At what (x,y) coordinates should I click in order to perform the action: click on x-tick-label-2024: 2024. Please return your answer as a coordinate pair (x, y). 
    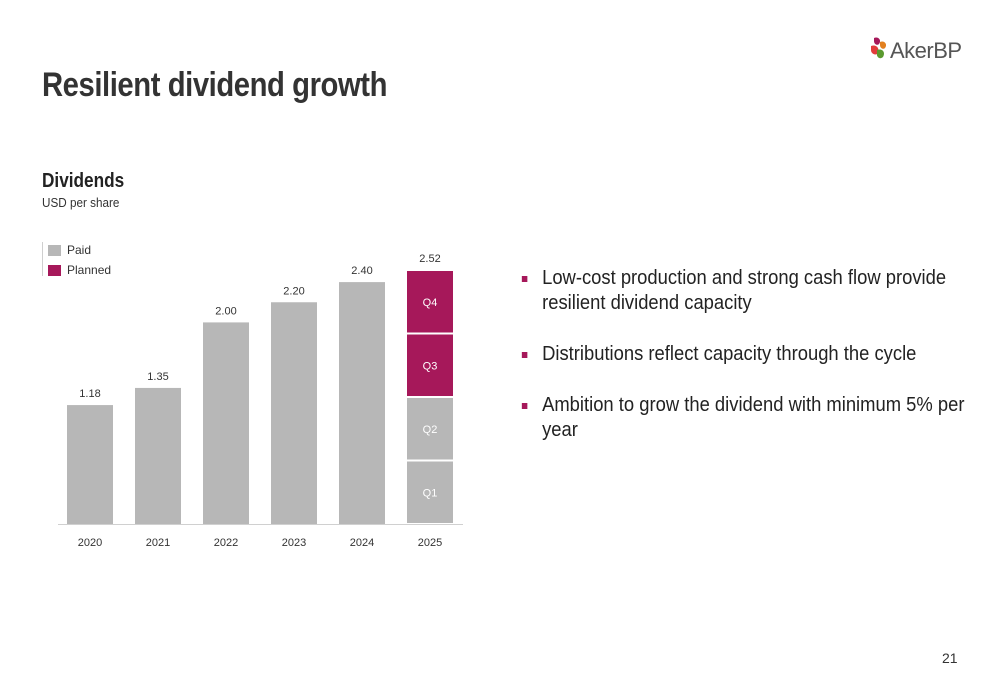
    Looking at the image, I should click on (362, 543).